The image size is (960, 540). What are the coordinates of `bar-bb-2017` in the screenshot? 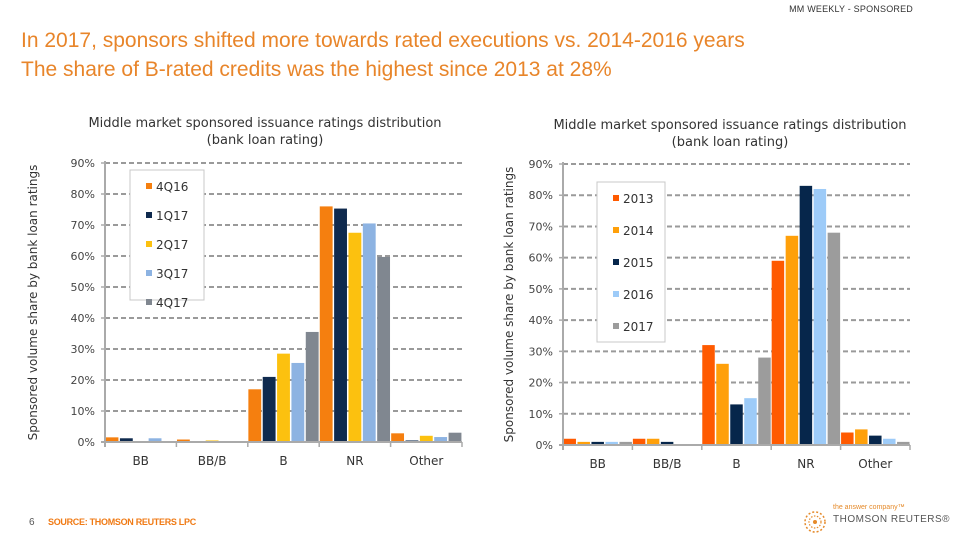 It's located at (625, 443).